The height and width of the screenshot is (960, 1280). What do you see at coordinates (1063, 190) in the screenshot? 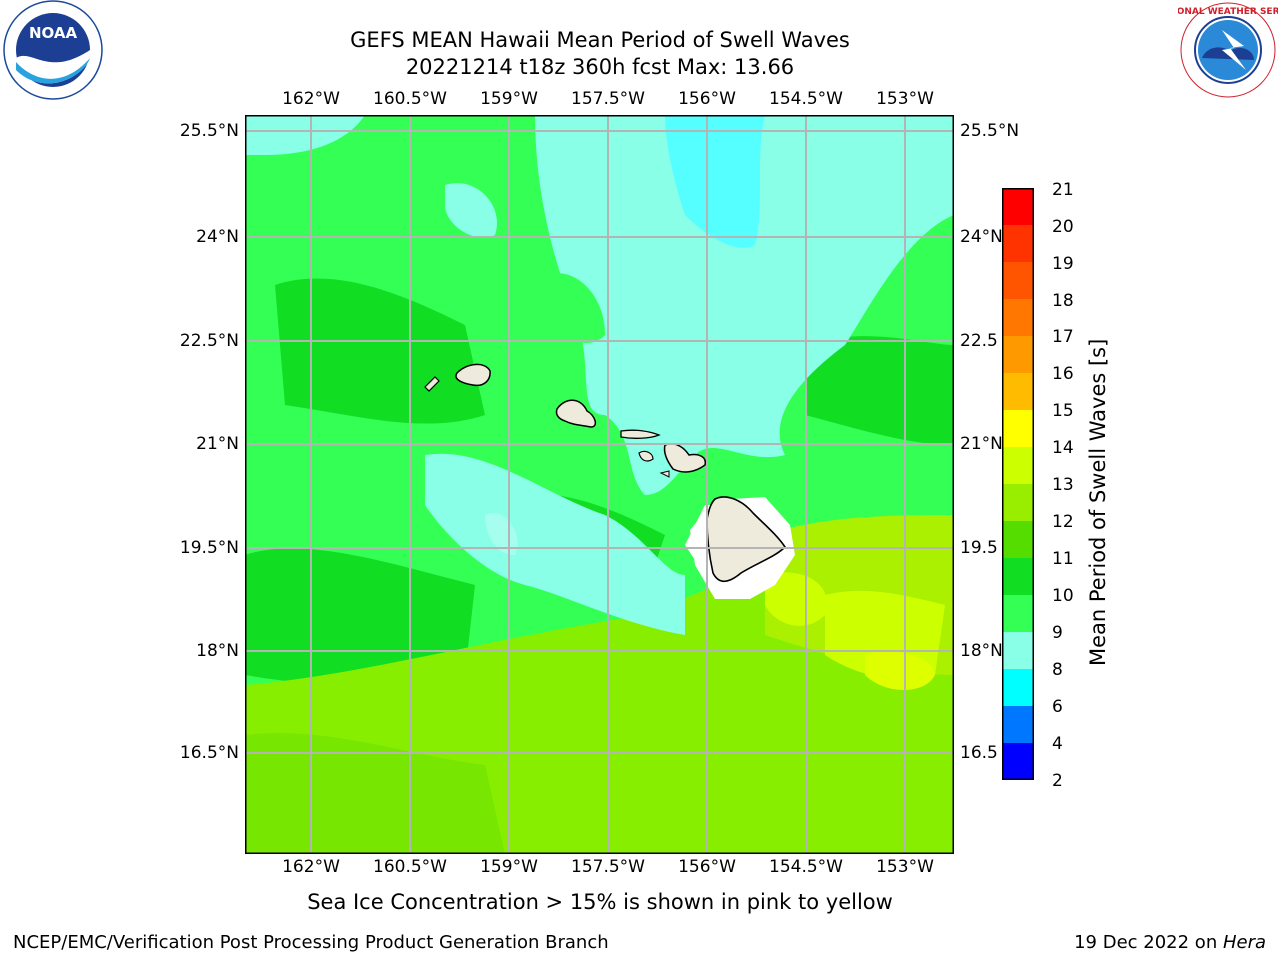
I see `colorbar-tick: 21` at bounding box center [1063, 190].